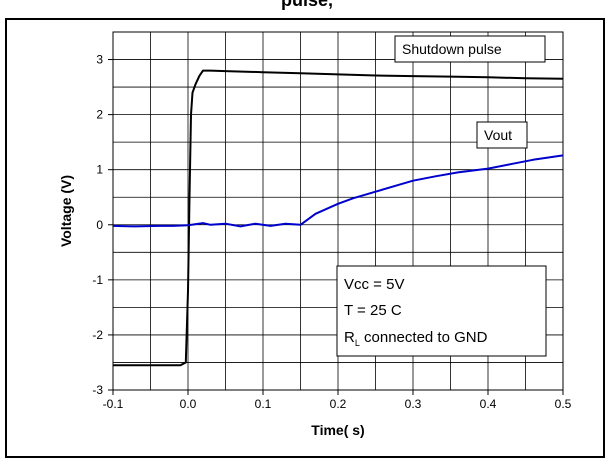 Image resolution: width=614 pixels, height=465 pixels. I want to click on annotation-temperature: T = 25 C, so click(373, 310).